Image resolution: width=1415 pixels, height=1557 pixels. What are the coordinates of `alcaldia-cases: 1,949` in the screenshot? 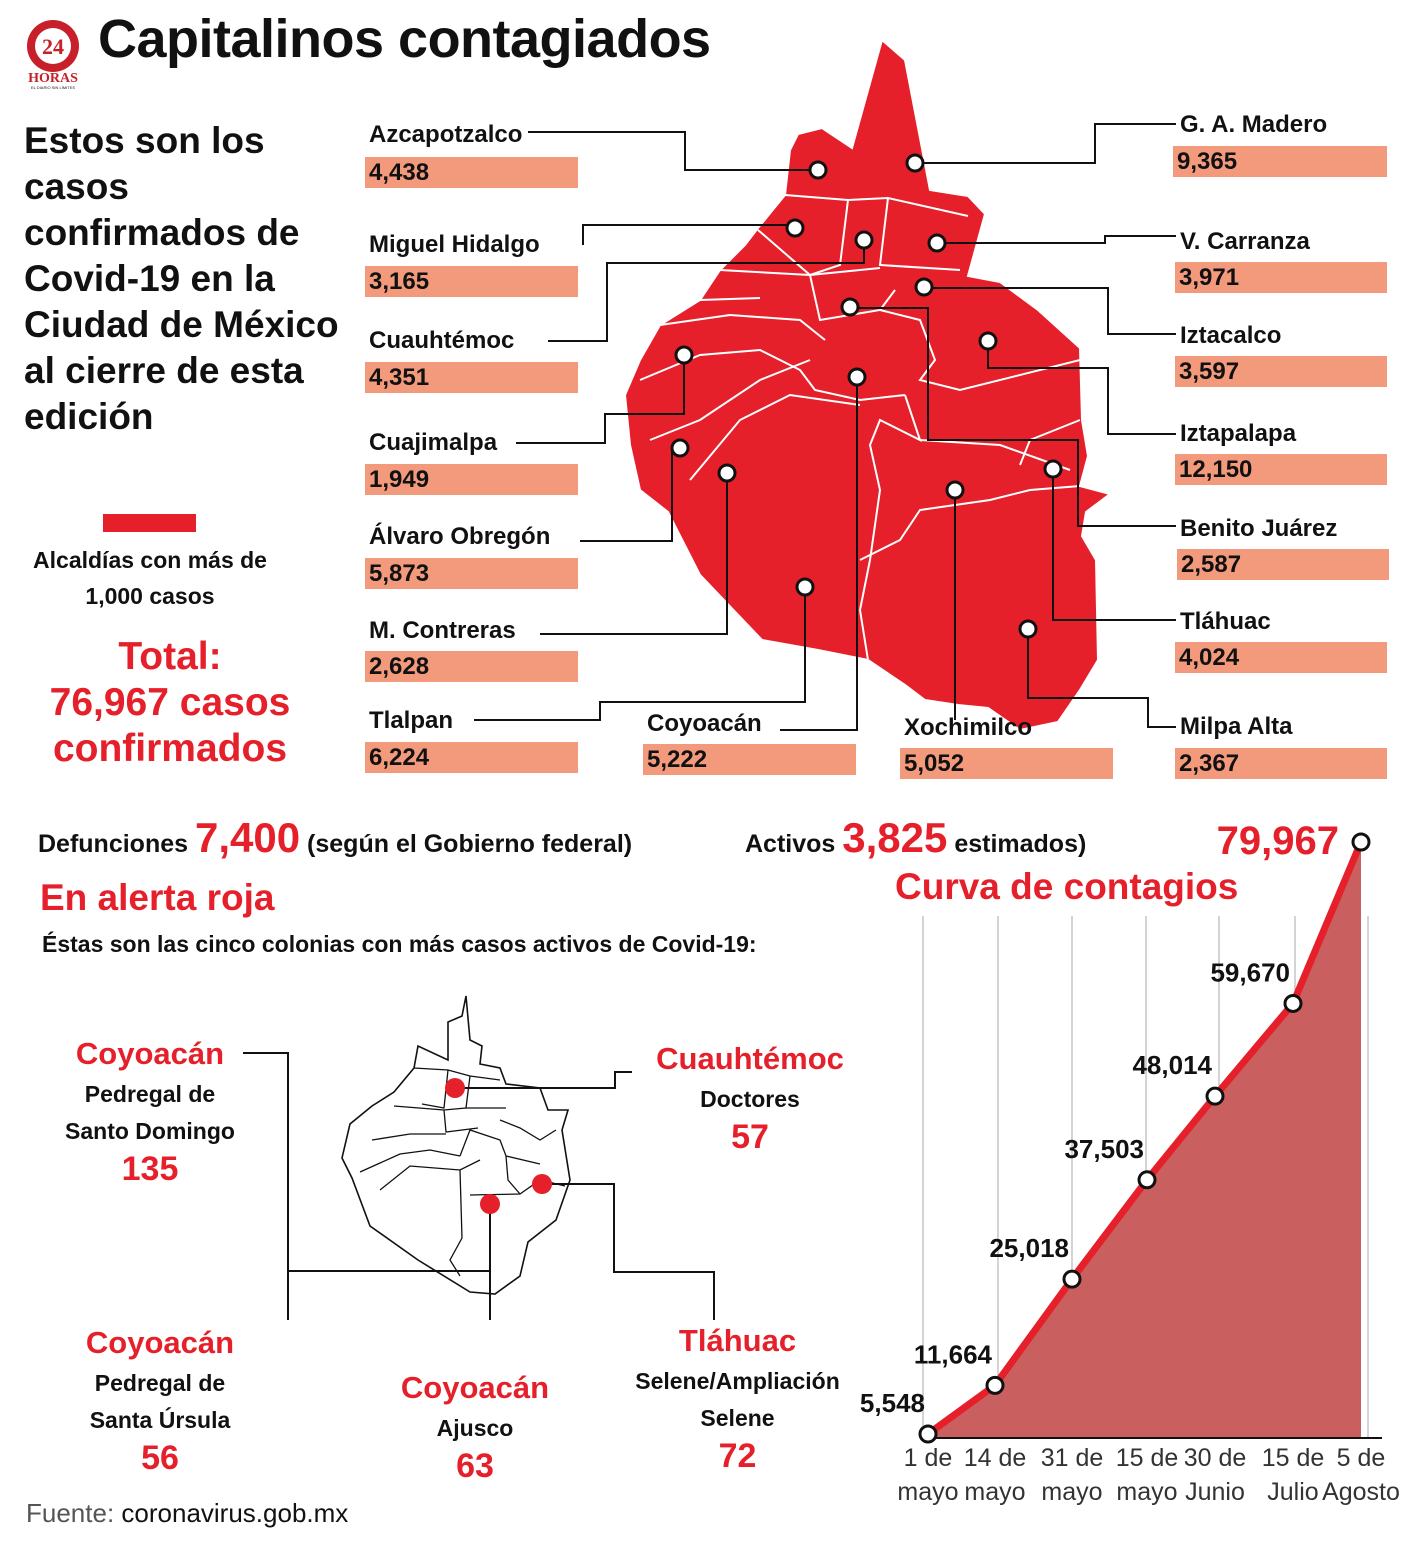 It's located at (471, 479).